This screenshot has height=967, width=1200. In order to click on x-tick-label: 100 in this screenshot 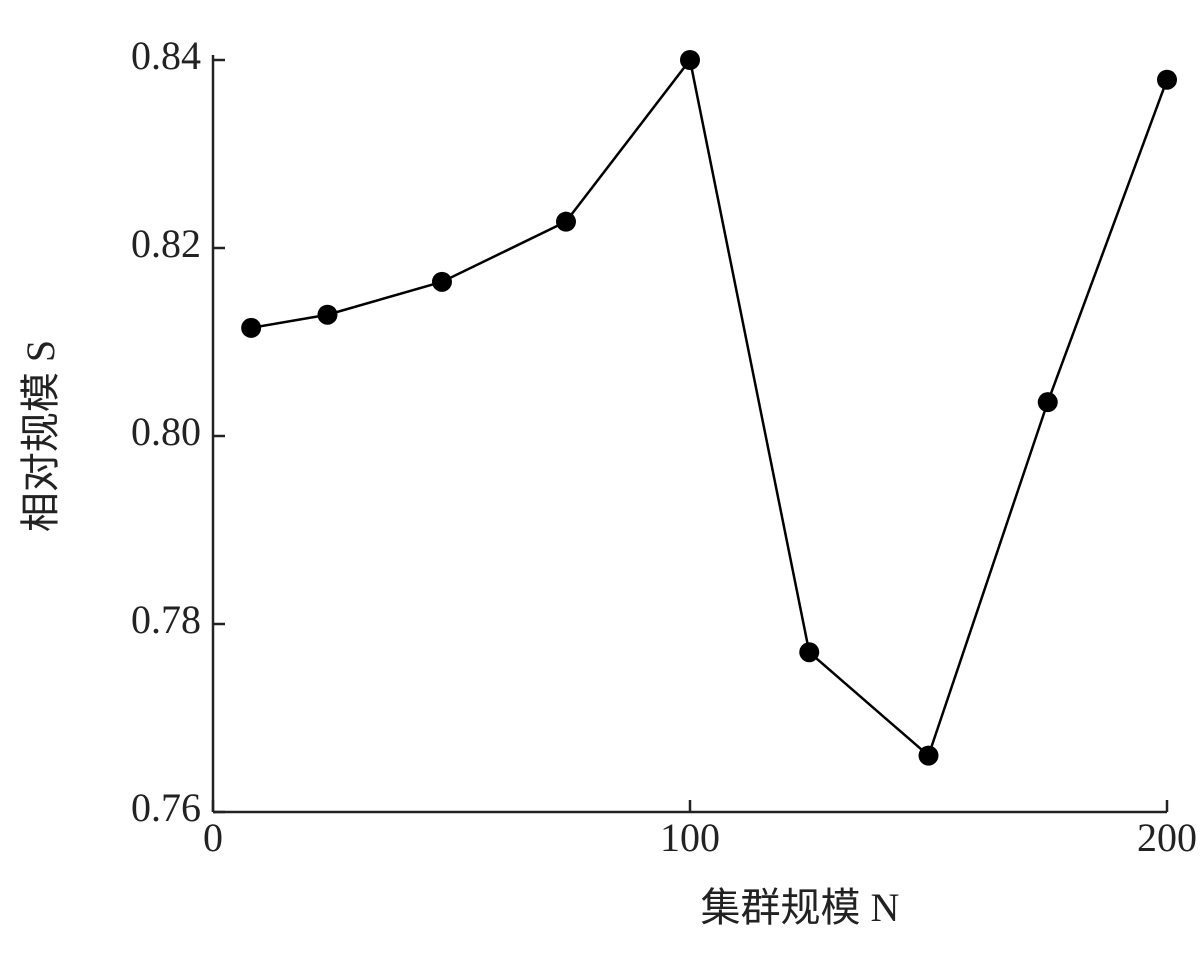, I will do `click(690, 837)`.